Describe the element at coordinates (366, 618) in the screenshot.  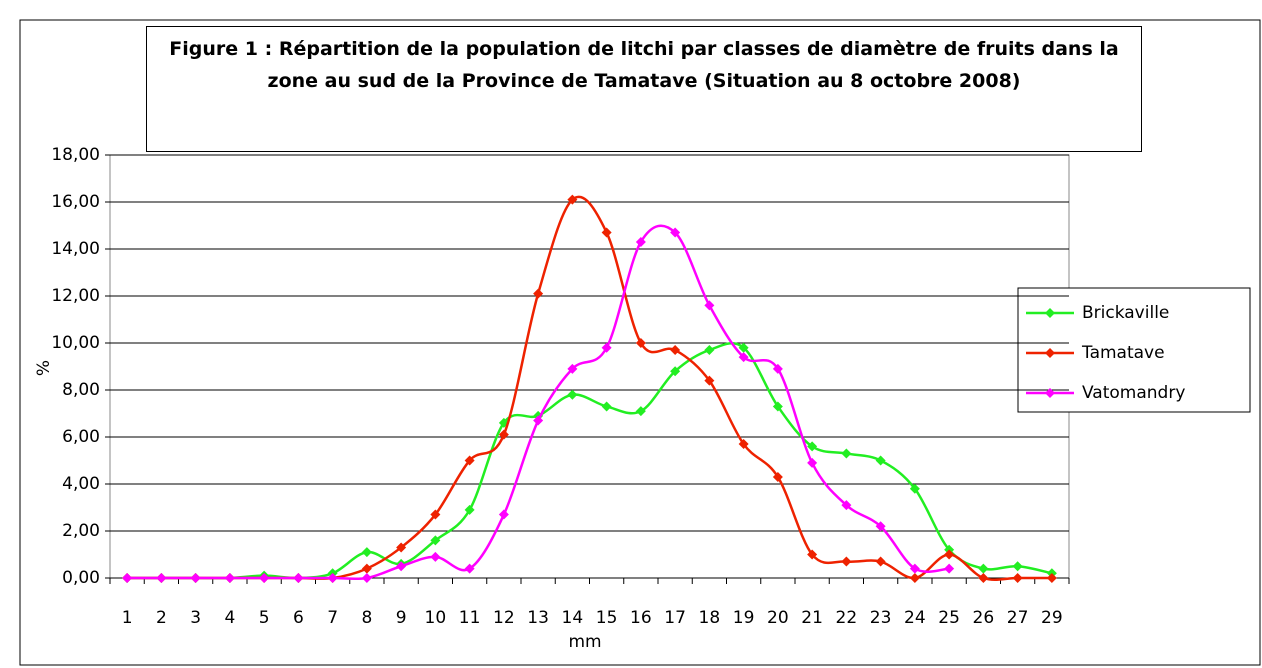
I see `x-tick-label: 8` at that location.